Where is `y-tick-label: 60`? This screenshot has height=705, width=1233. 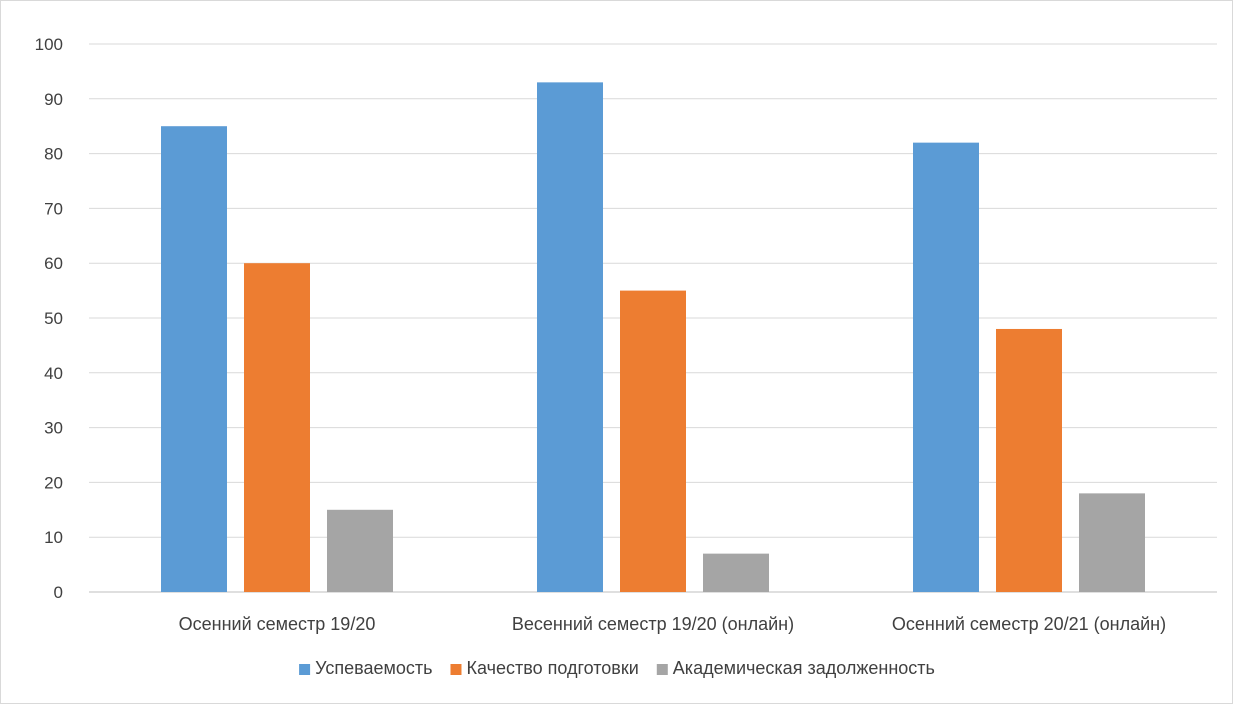
y-tick-label: 60 is located at coordinates (53, 263).